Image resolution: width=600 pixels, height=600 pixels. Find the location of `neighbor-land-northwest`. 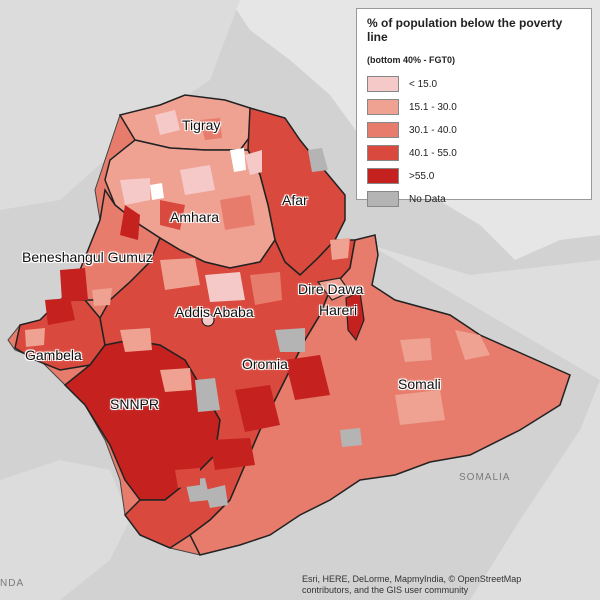

neighbor-land-northwest is located at coordinates (120, 105).